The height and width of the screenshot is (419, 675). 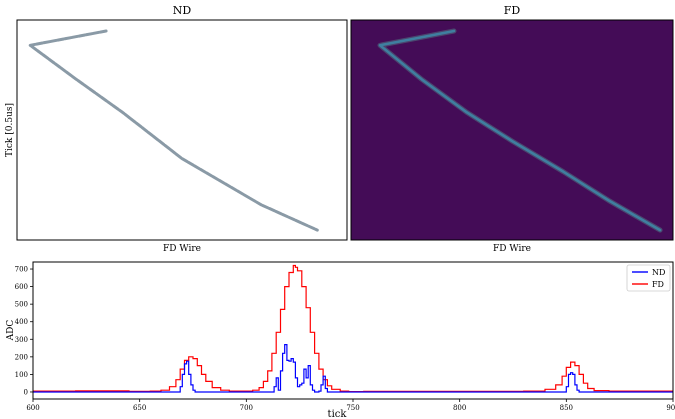 What do you see at coordinates (24, 331) in the screenshot?
I see `adc-y-ticks: 0 100 200 300 400 500 600 700` at bounding box center [24, 331].